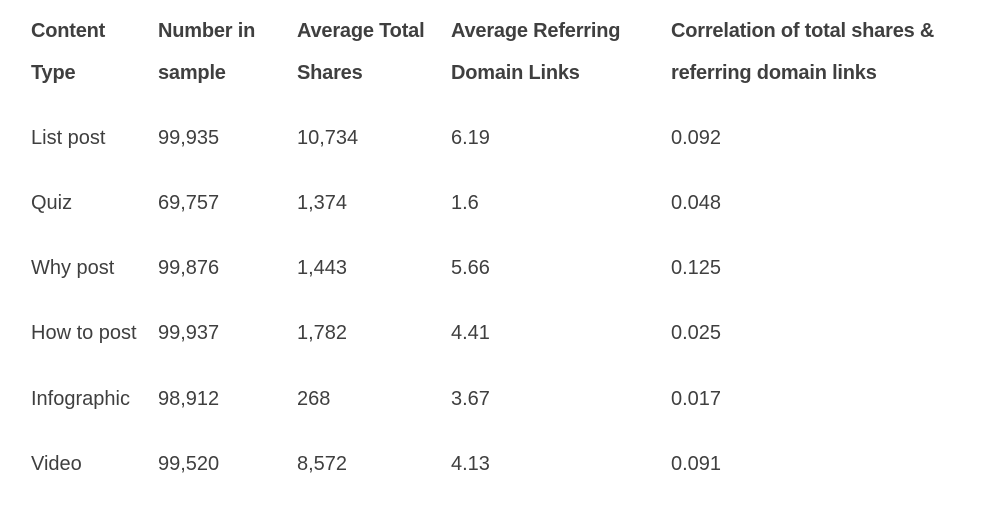 The image size is (986, 511). I want to click on cell-content-type: Quiz, so click(52, 203).